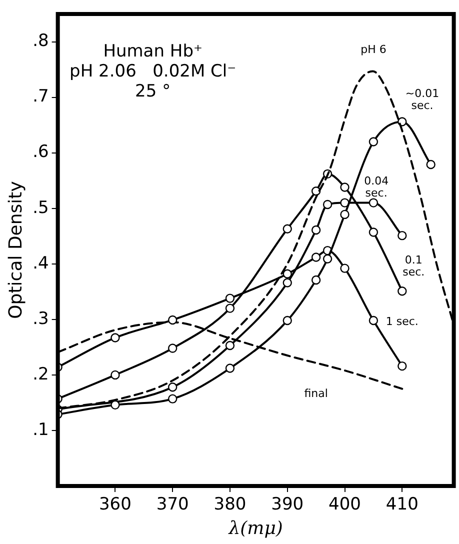 The width and height of the screenshot is (459, 544). What do you see at coordinates (402, 321) in the screenshot?
I see `series-label: 1 sec.` at bounding box center [402, 321].